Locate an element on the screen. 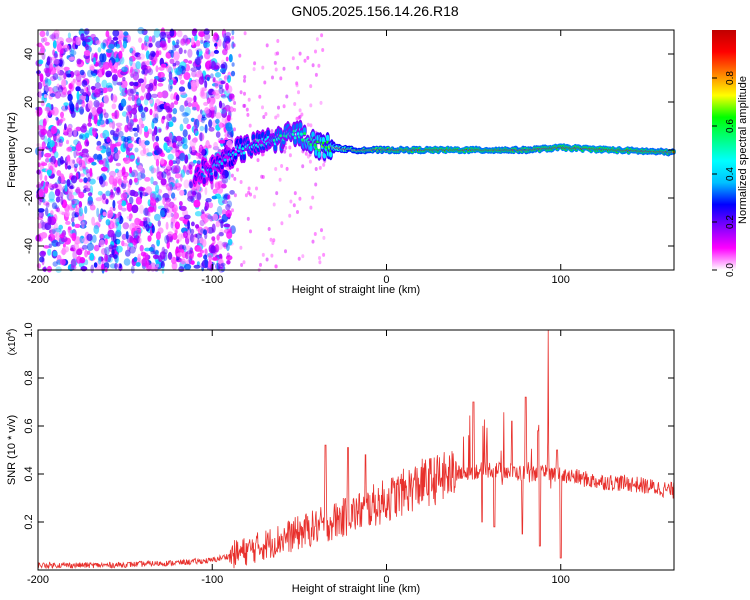 The width and height of the screenshot is (750, 600). colorbar-tick-label: 0.0 is located at coordinates (730, 270).